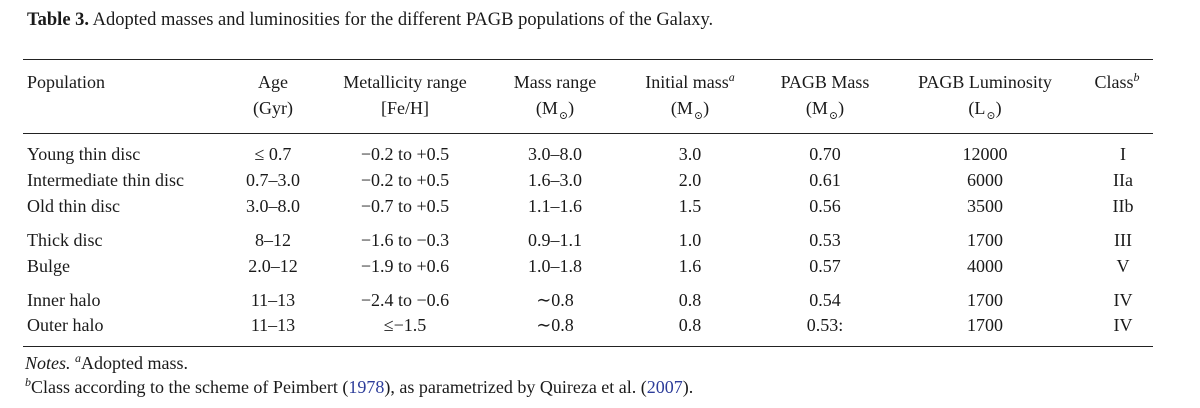 The width and height of the screenshot is (1200, 408). Describe the element at coordinates (65, 325) in the screenshot. I see `cell-population: Outer halo` at that location.